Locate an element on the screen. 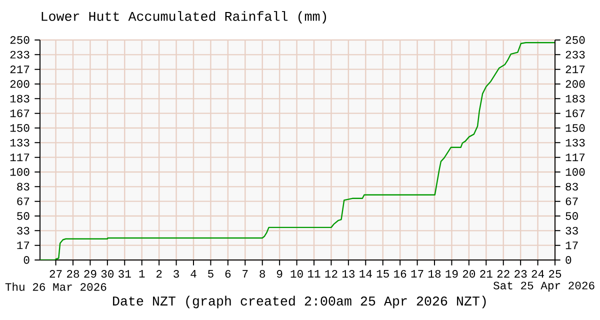 This screenshot has height=320, width=600. y2-tick-label: 150 is located at coordinates (575, 128).